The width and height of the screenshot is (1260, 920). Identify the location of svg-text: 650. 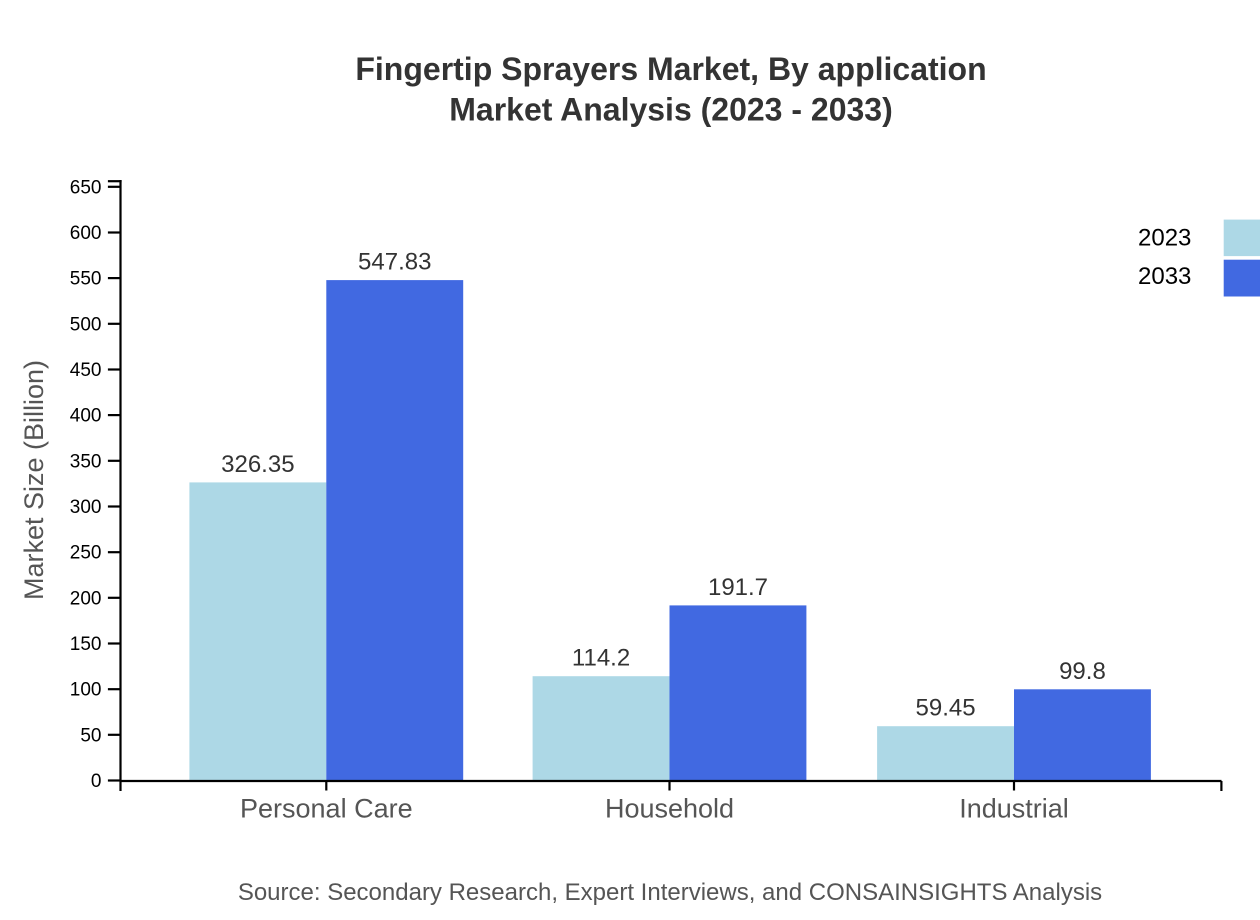
(86, 187).